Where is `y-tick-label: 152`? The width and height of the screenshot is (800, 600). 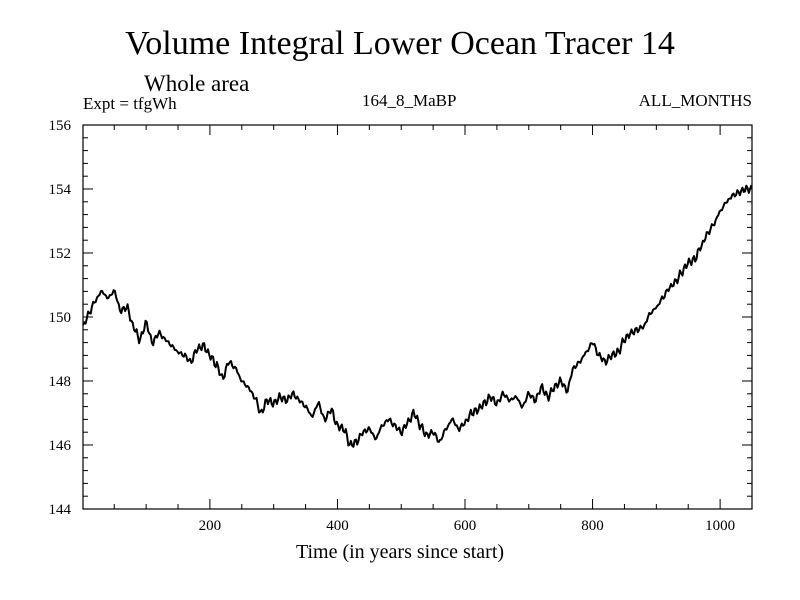 y-tick-label: 152 is located at coordinates (60, 254).